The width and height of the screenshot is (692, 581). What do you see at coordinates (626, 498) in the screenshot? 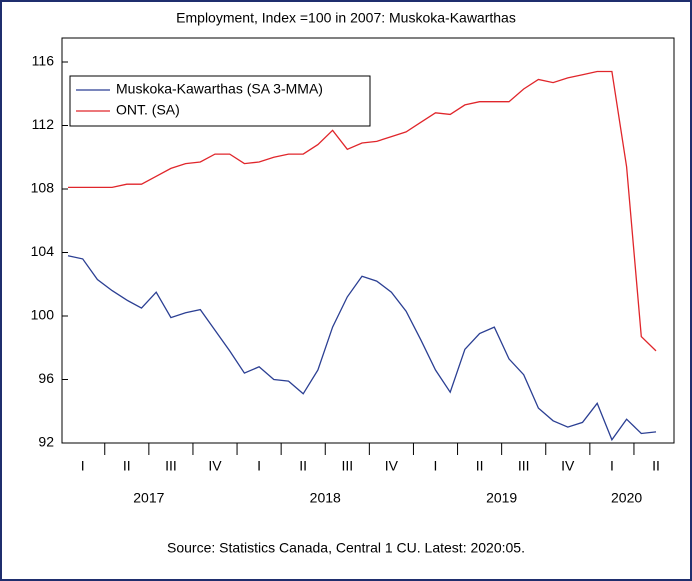
I see `year-label: 2020` at bounding box center [626, 498].